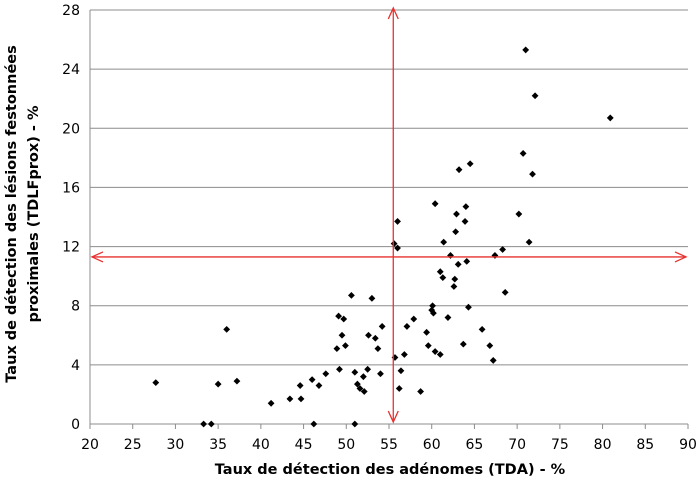  Describe the element at coordinates (517, 445) in the screenshot. I see `x-tick-label: 70` at that location.